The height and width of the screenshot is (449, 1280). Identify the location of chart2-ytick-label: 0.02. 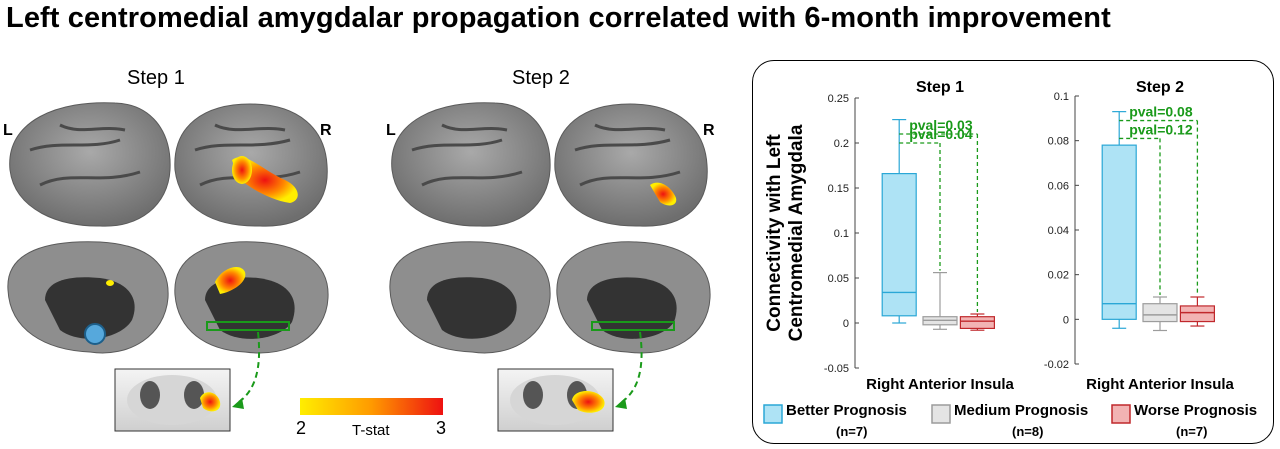
(1058, 276).